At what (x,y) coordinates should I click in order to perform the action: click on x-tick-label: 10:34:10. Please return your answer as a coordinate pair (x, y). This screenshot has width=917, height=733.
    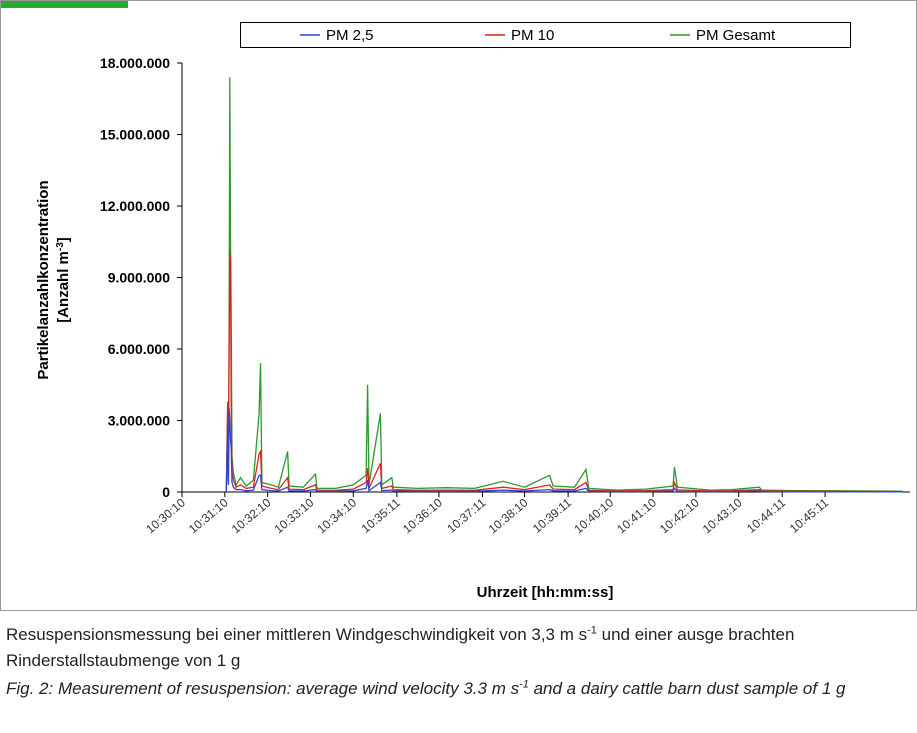
    Looking at the image, I should click on (336, 515).